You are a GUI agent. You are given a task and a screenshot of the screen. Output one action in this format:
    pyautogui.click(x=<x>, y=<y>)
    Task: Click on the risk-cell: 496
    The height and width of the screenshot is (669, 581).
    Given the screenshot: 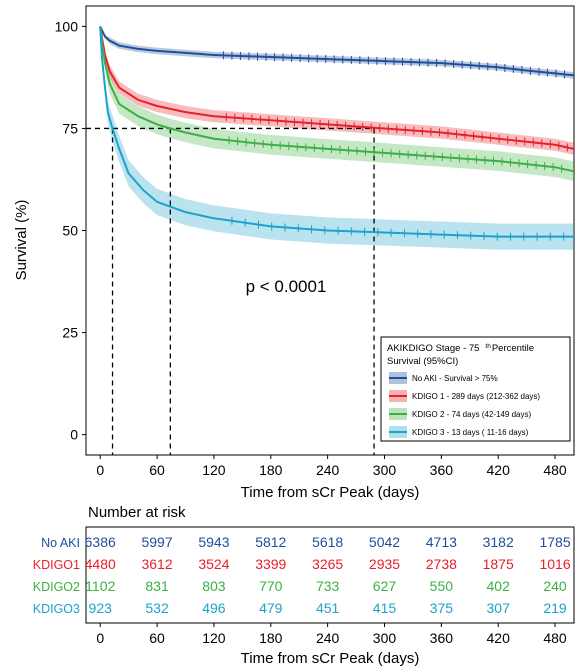 What is the action you would take?
    pyautogui.click(x=214, y=608)
    